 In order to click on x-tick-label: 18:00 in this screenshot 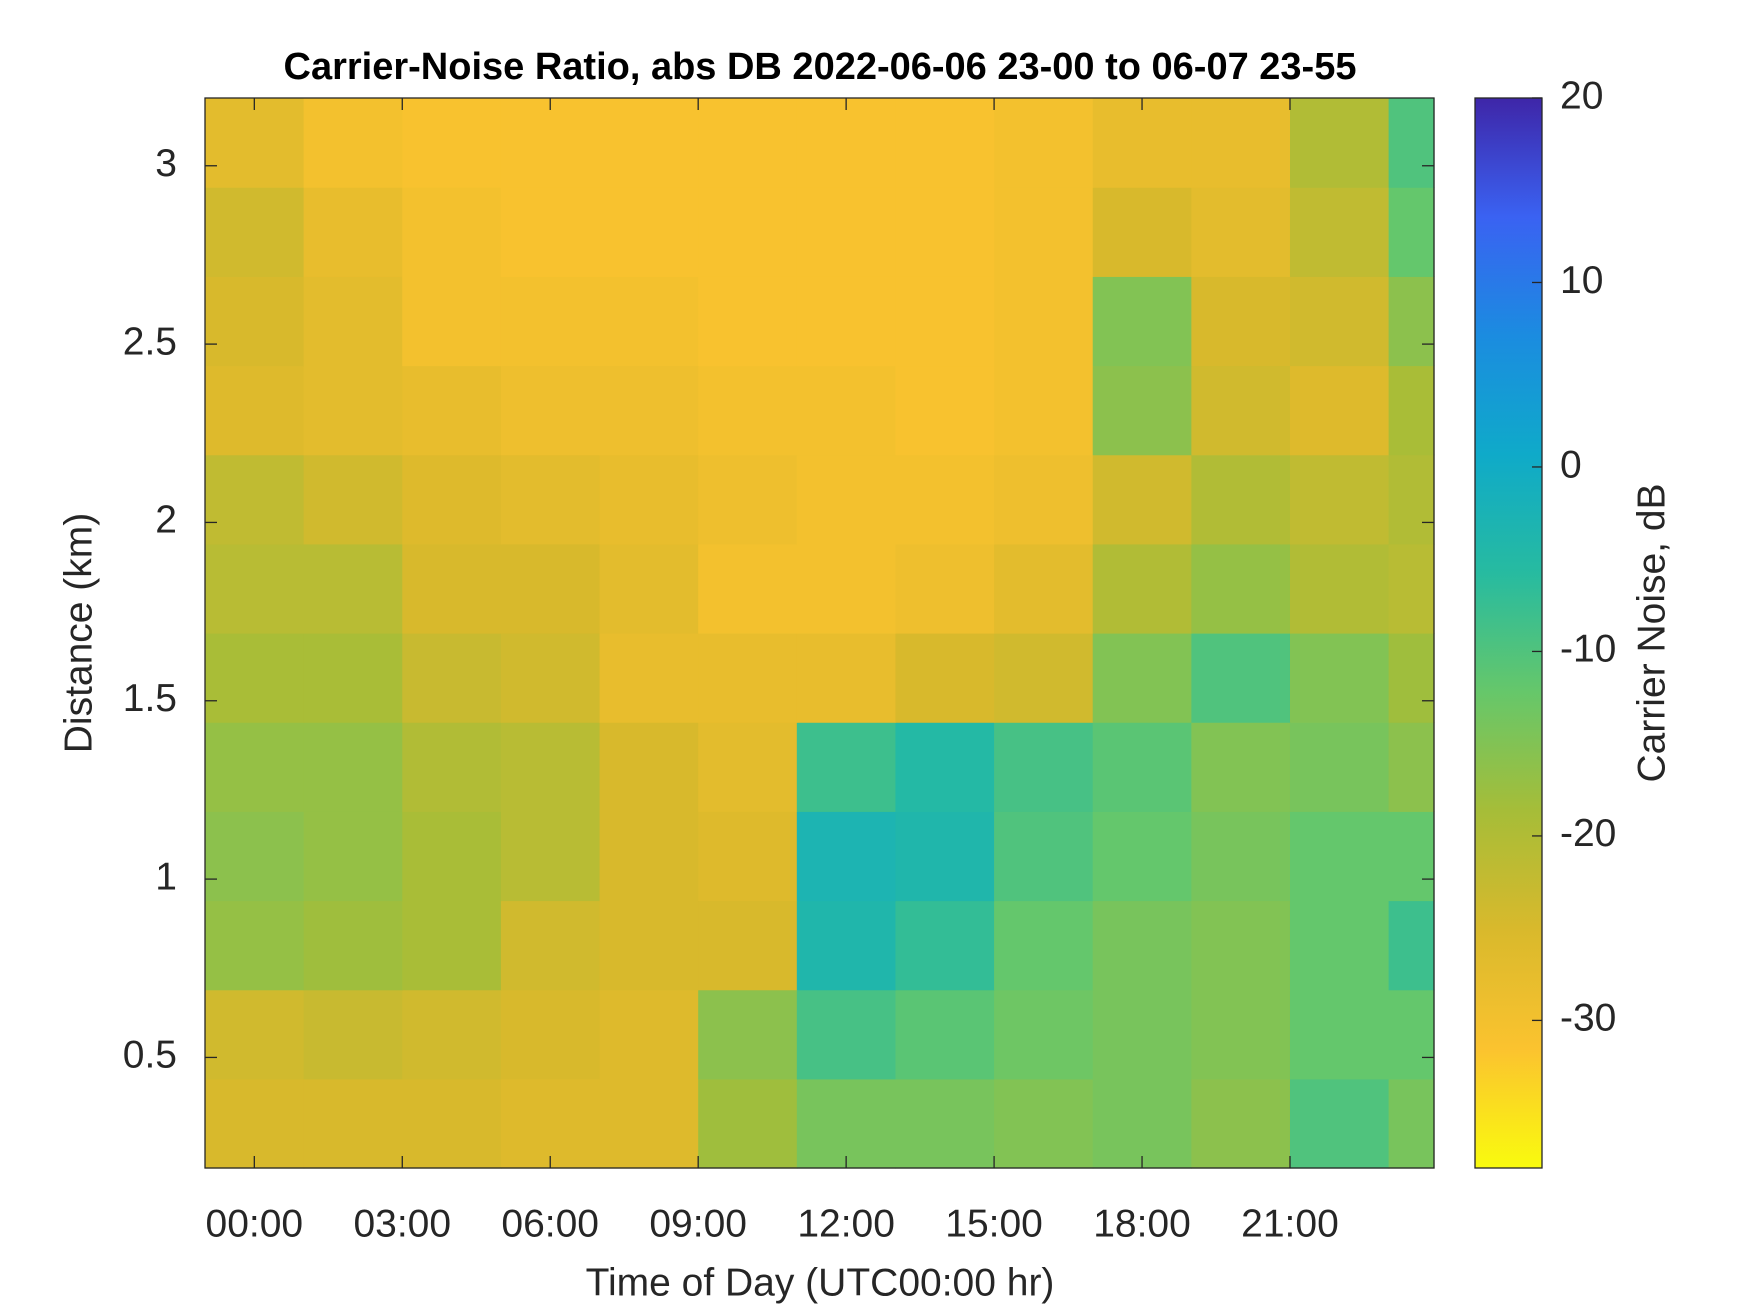, I will do `click(1142, 1223)`.